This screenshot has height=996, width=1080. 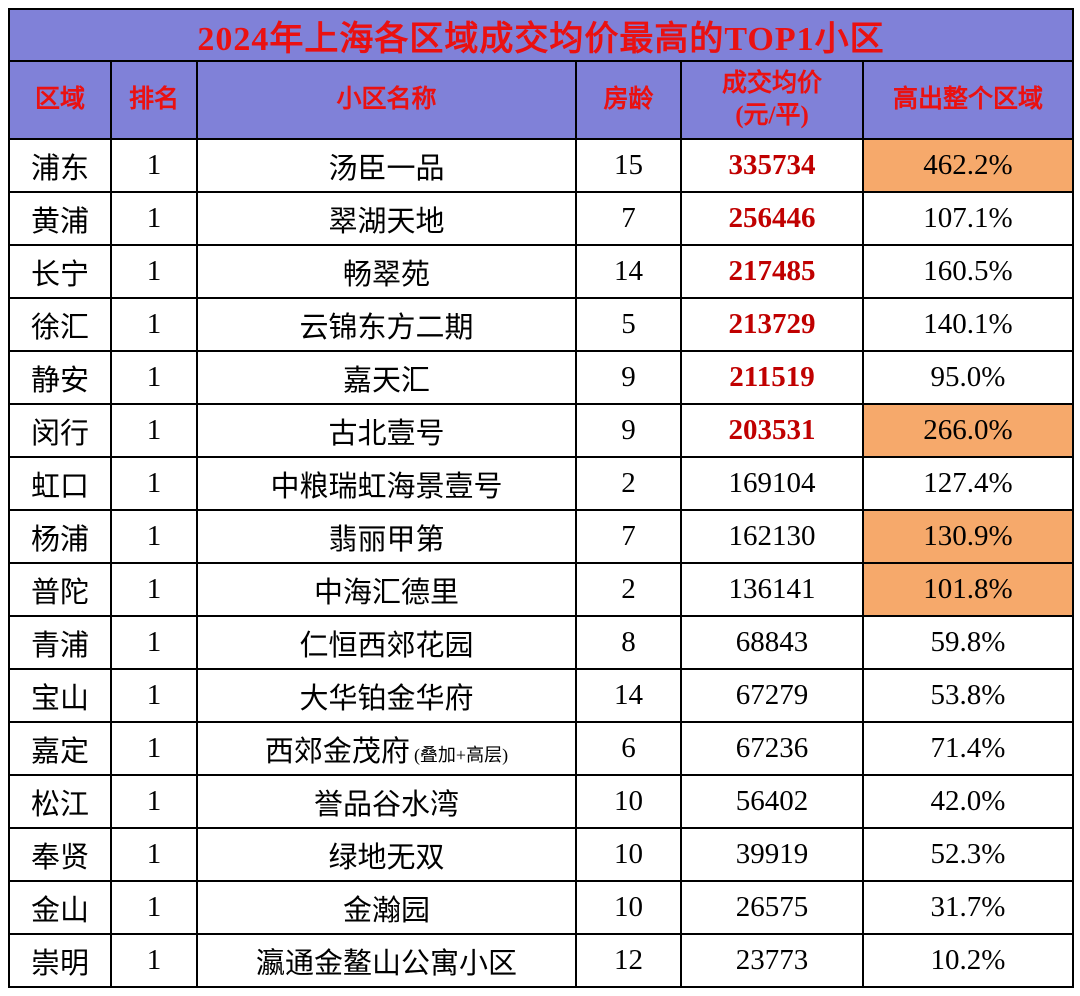 What do you see at coordinates (968, 536) in the screenshot?
I see `premium-over-district-cell: 130.9%` at bounding box center [968, 536].